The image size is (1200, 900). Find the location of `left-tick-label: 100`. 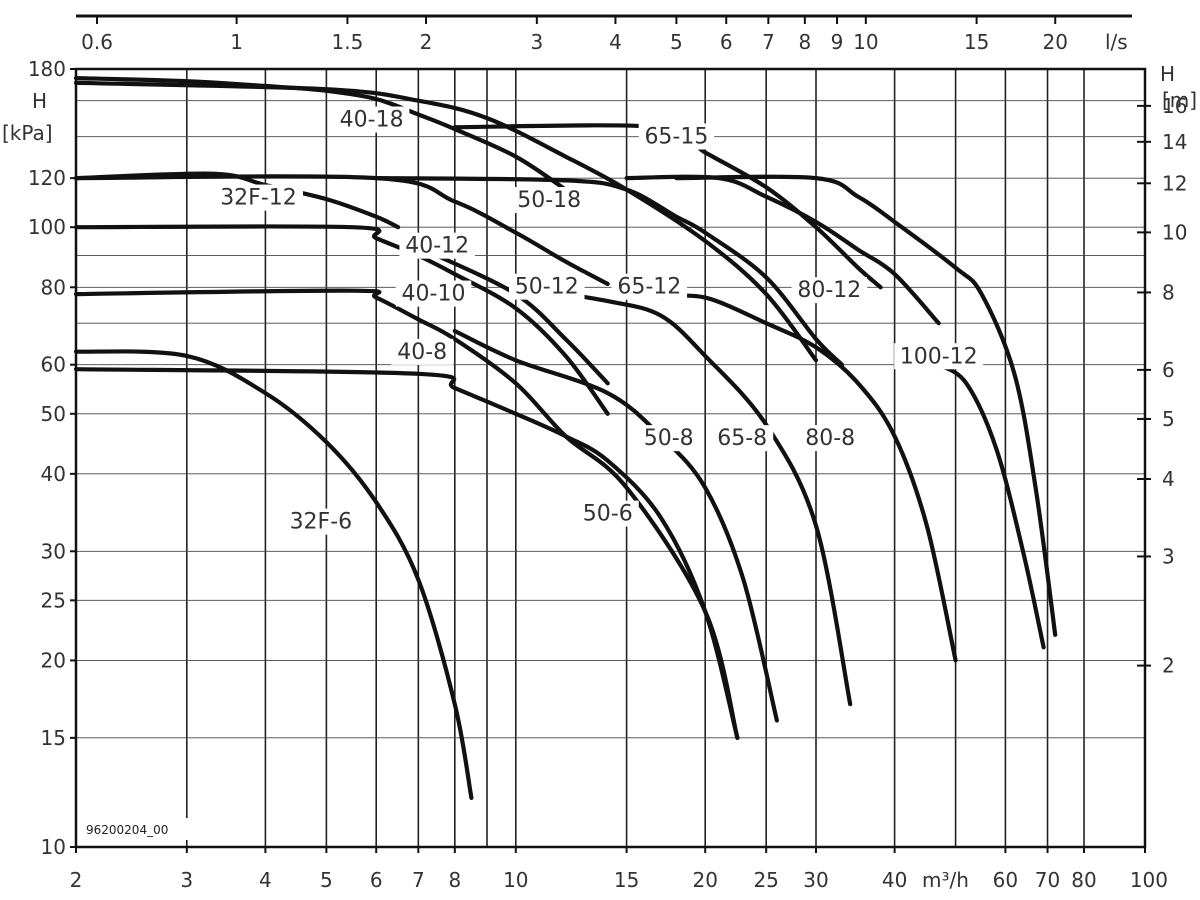

left-tick-label: 100 is located at coordinates (47, 227).